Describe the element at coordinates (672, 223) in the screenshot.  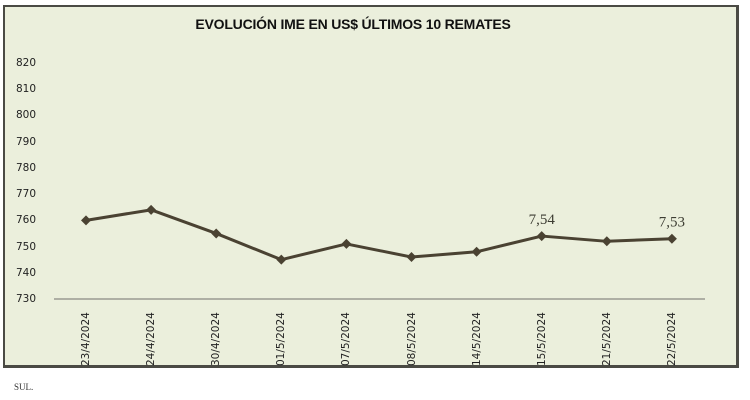
I see `data-label: 7,53` at that location.